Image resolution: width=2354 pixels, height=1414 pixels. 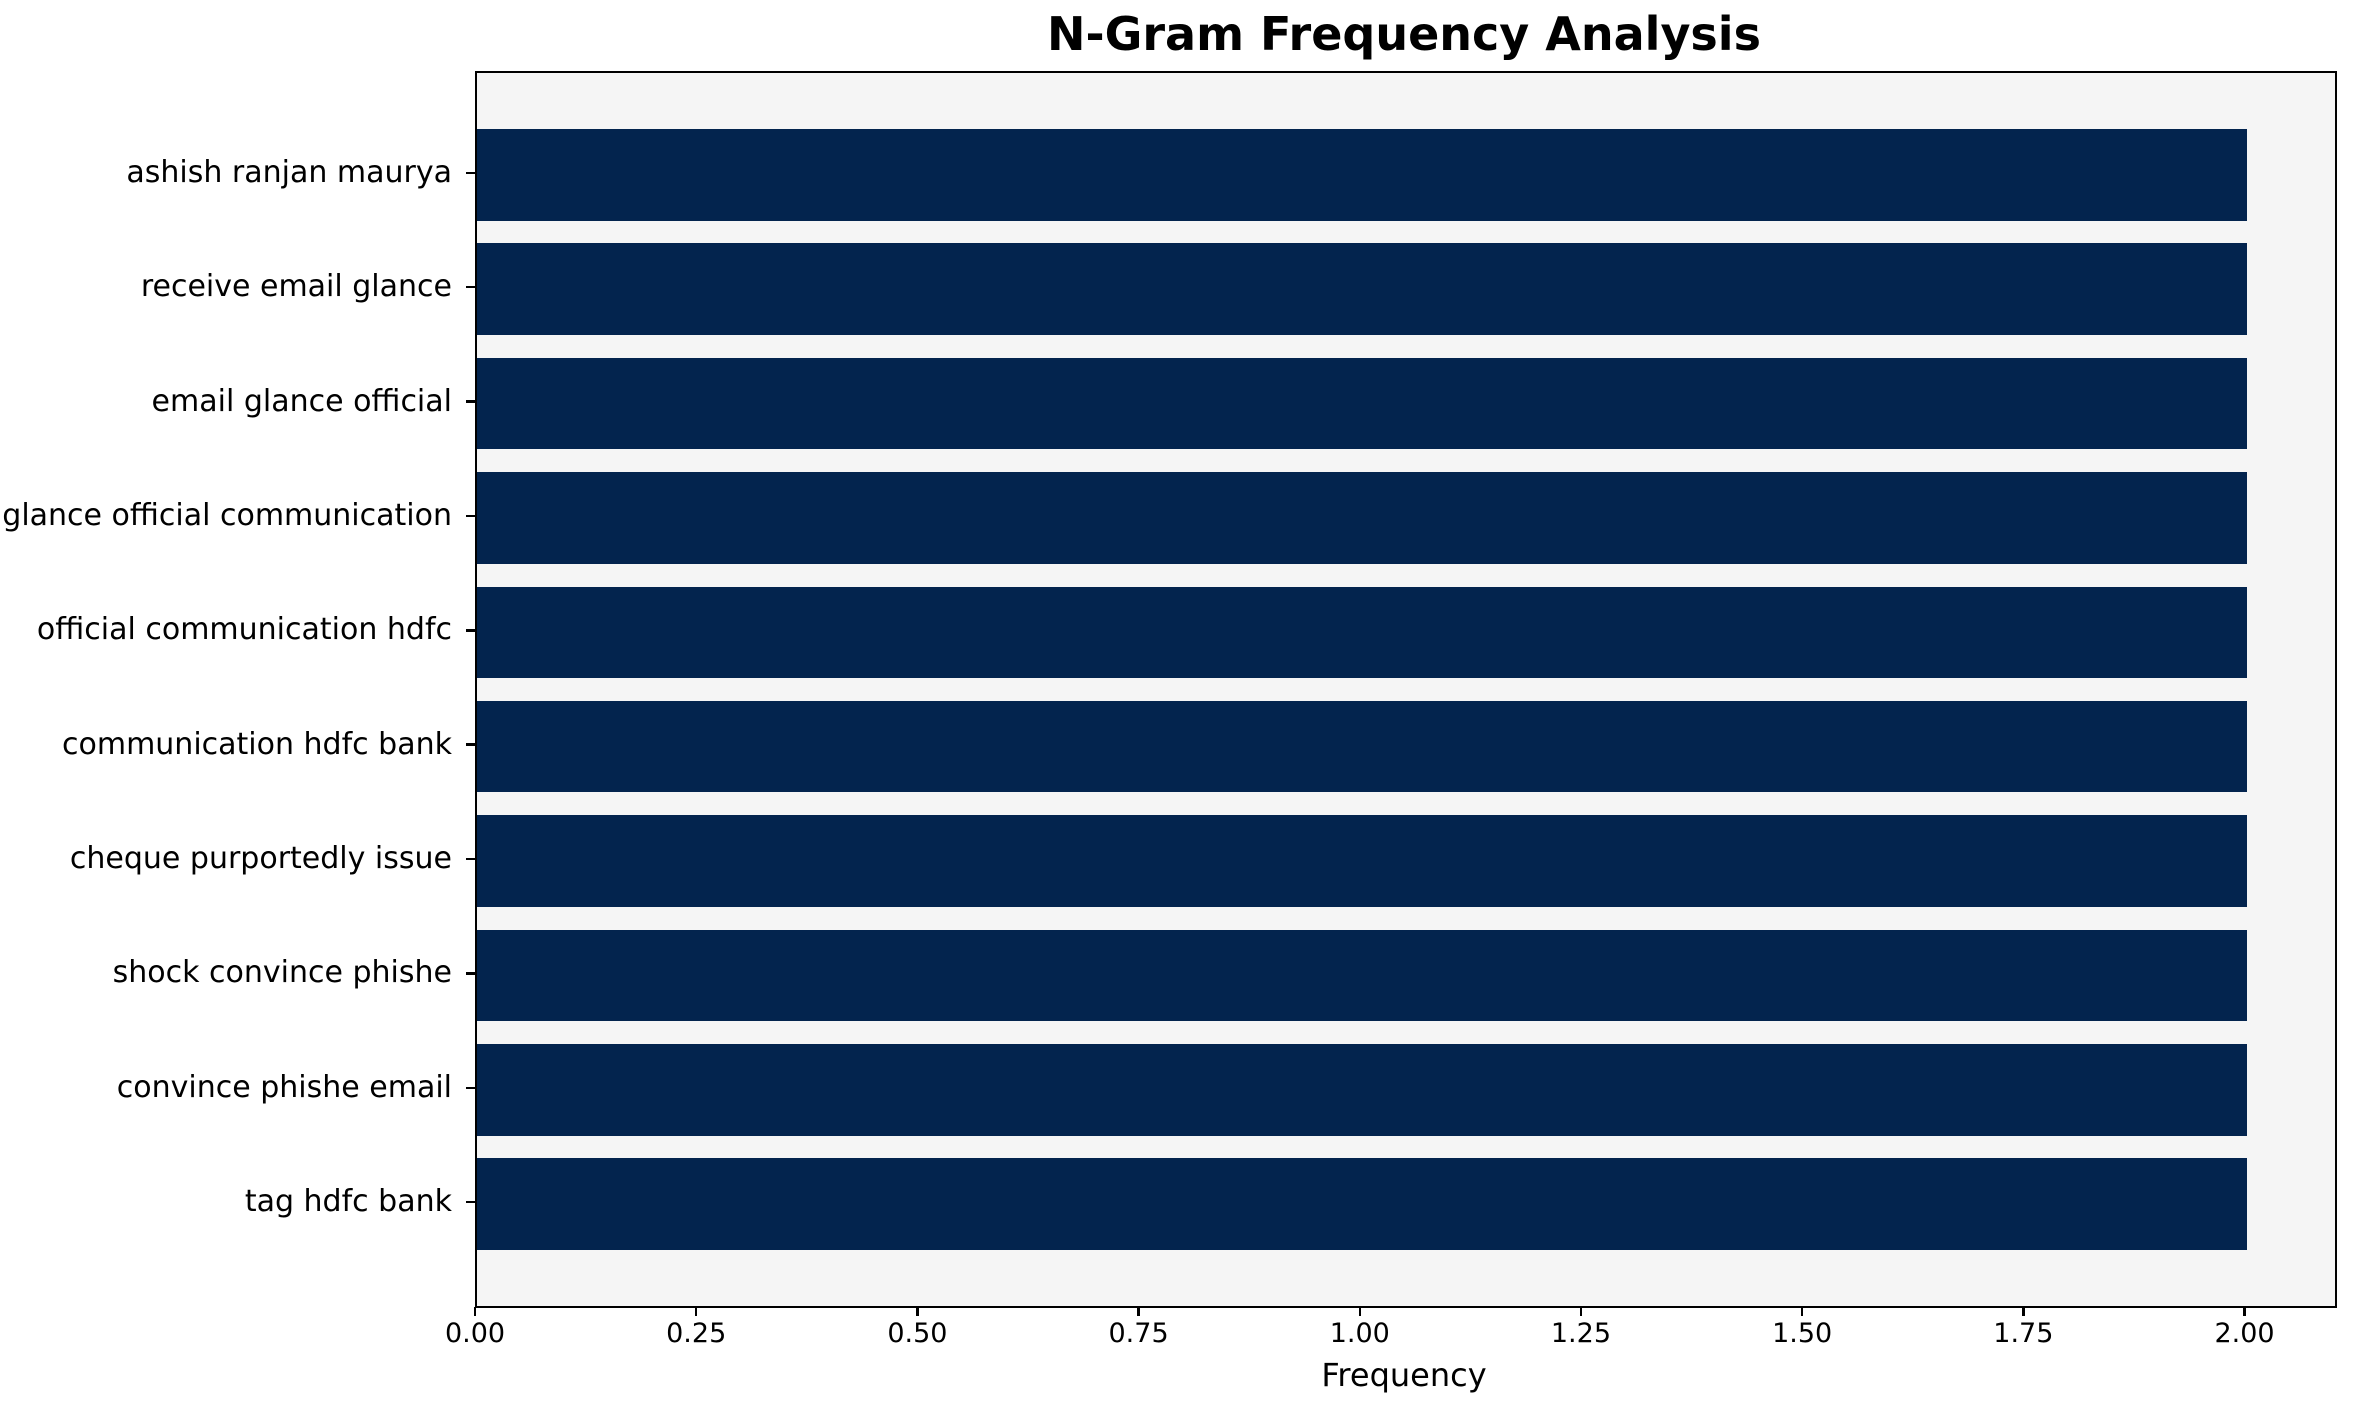 What do you see at coordinates (1404, 1375) in the screenshot?
I see `x-axis-label: Frequency` at bounding box center [1404, 1375].